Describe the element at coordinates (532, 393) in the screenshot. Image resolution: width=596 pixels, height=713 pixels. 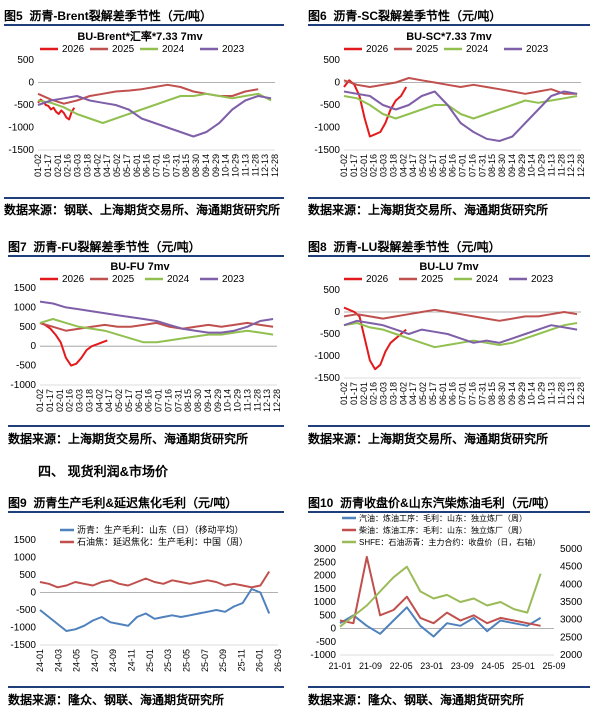
I see `x-tick-label: 10-14` at that location.